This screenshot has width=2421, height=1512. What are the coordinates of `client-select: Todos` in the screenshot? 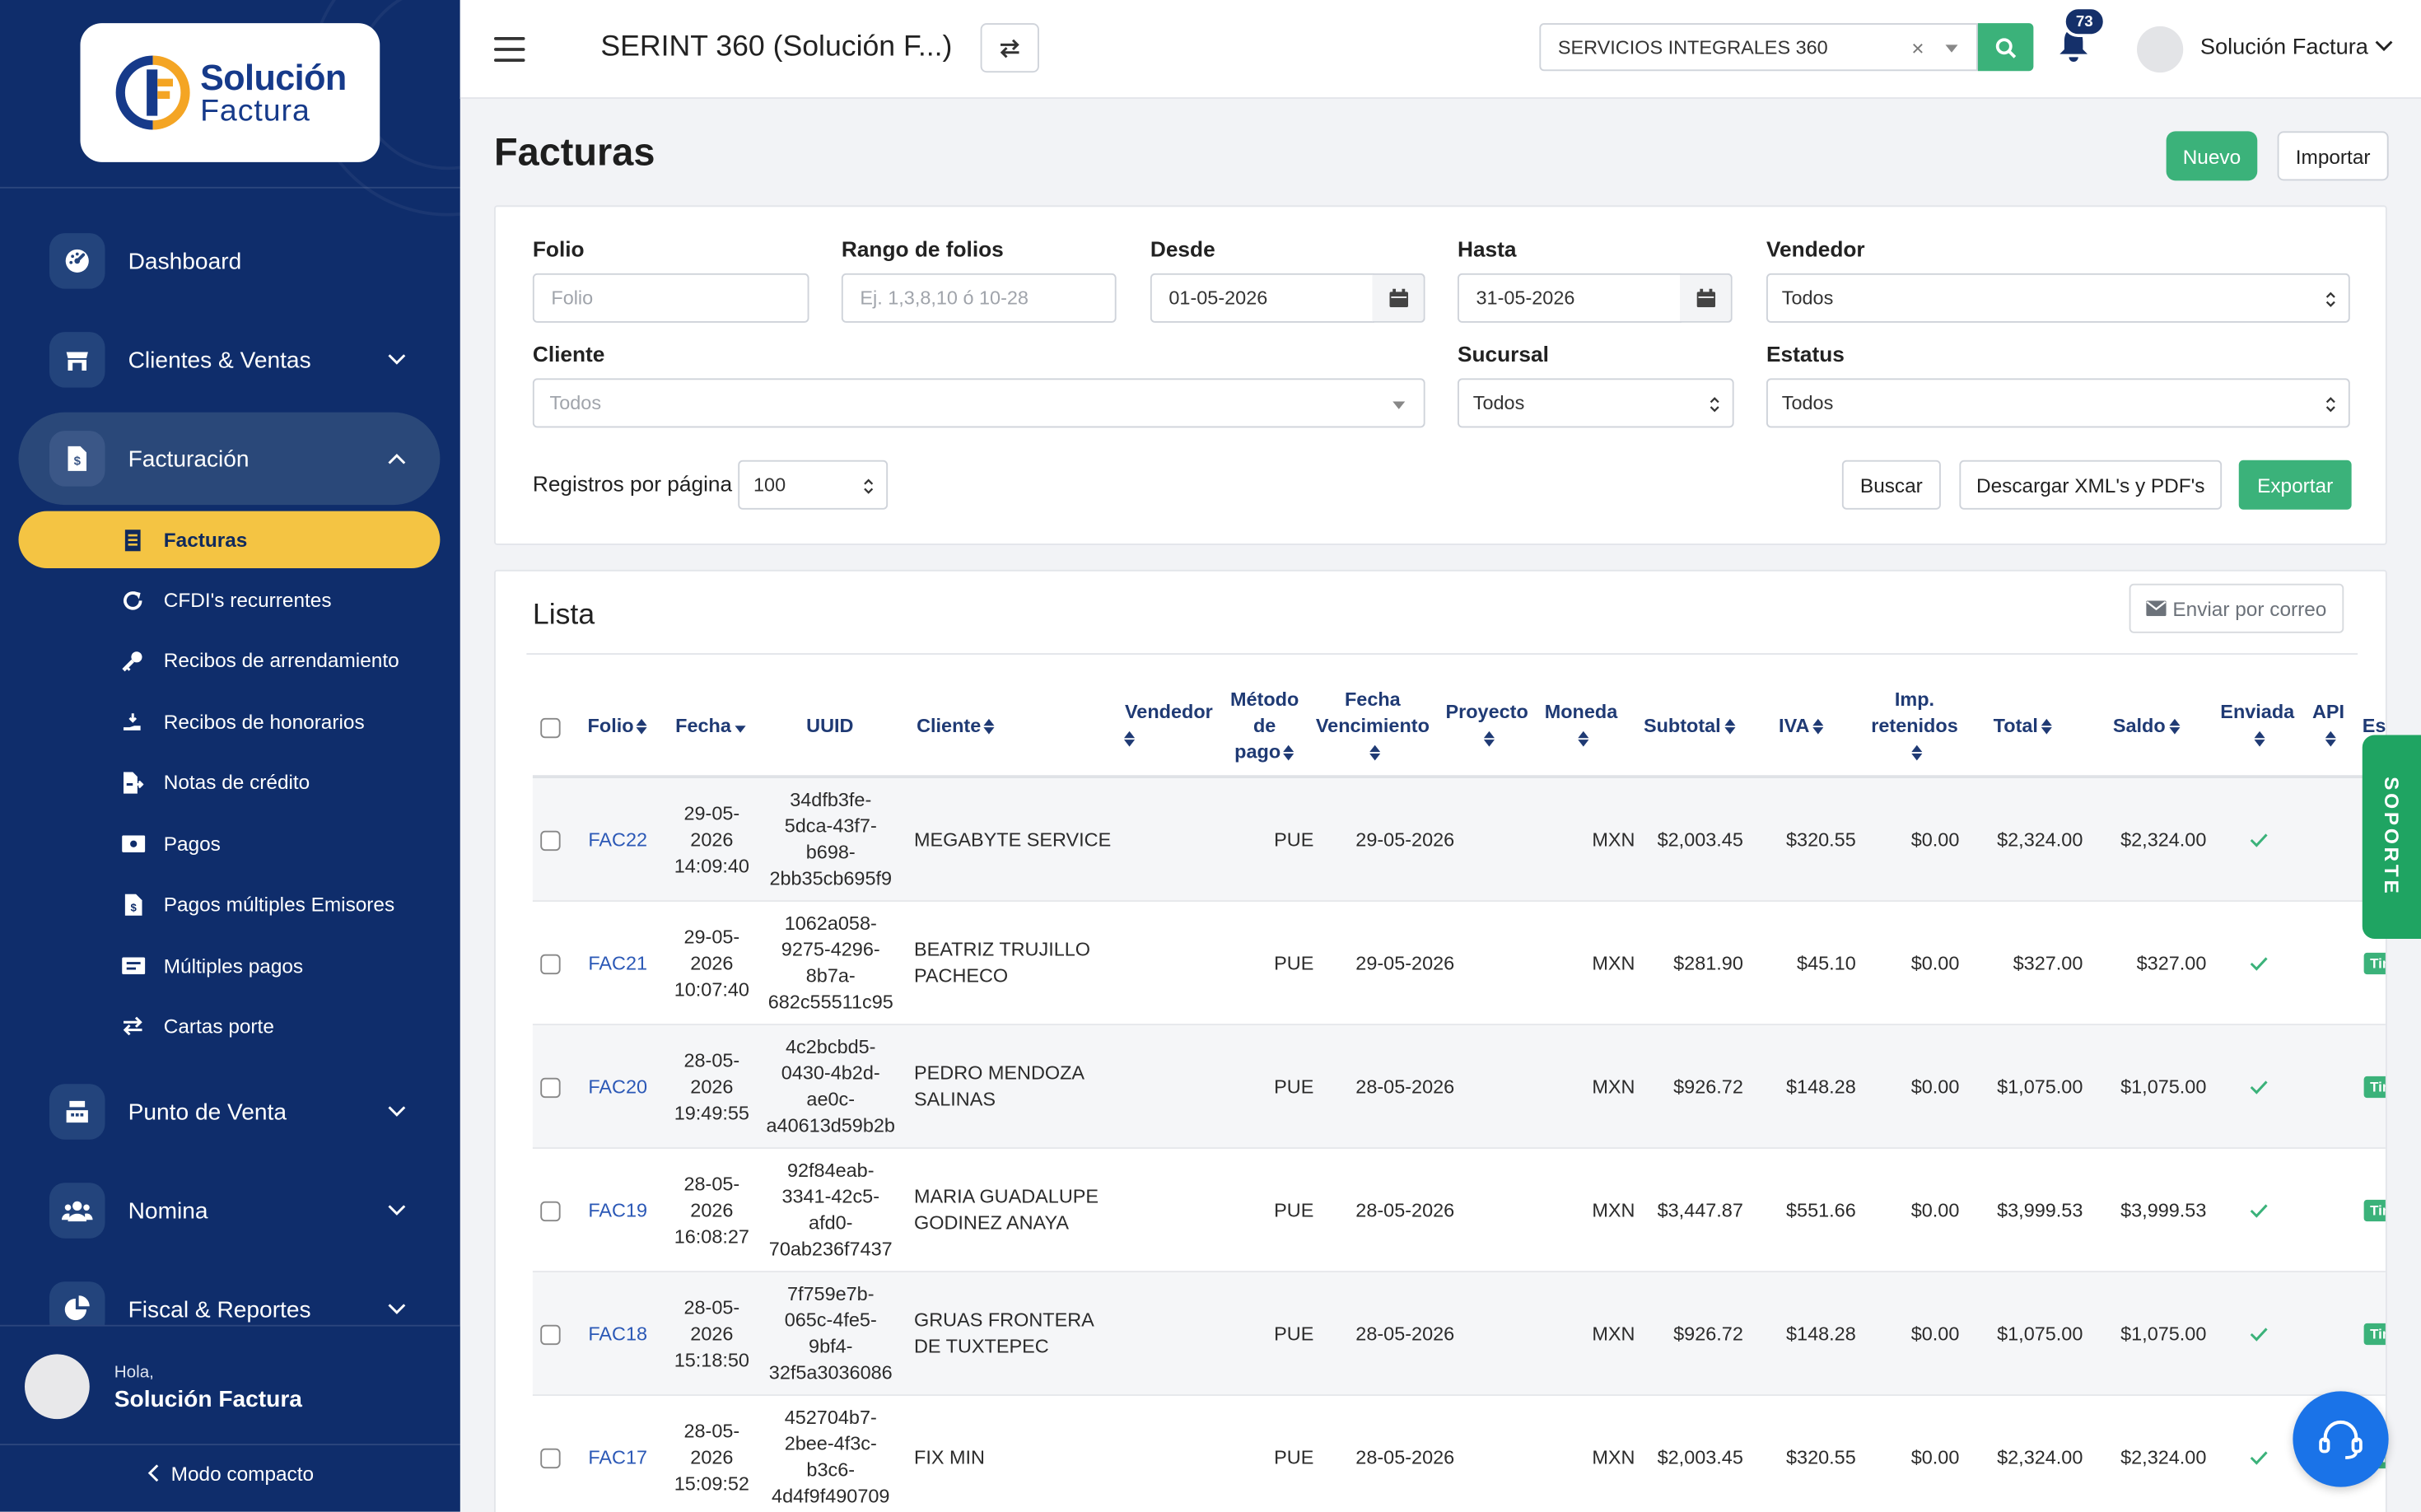 It's located at (978, 403).